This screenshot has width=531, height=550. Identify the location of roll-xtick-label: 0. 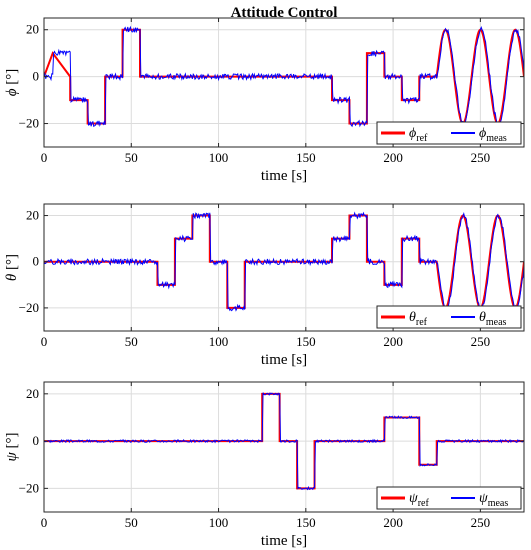
(44, 157).